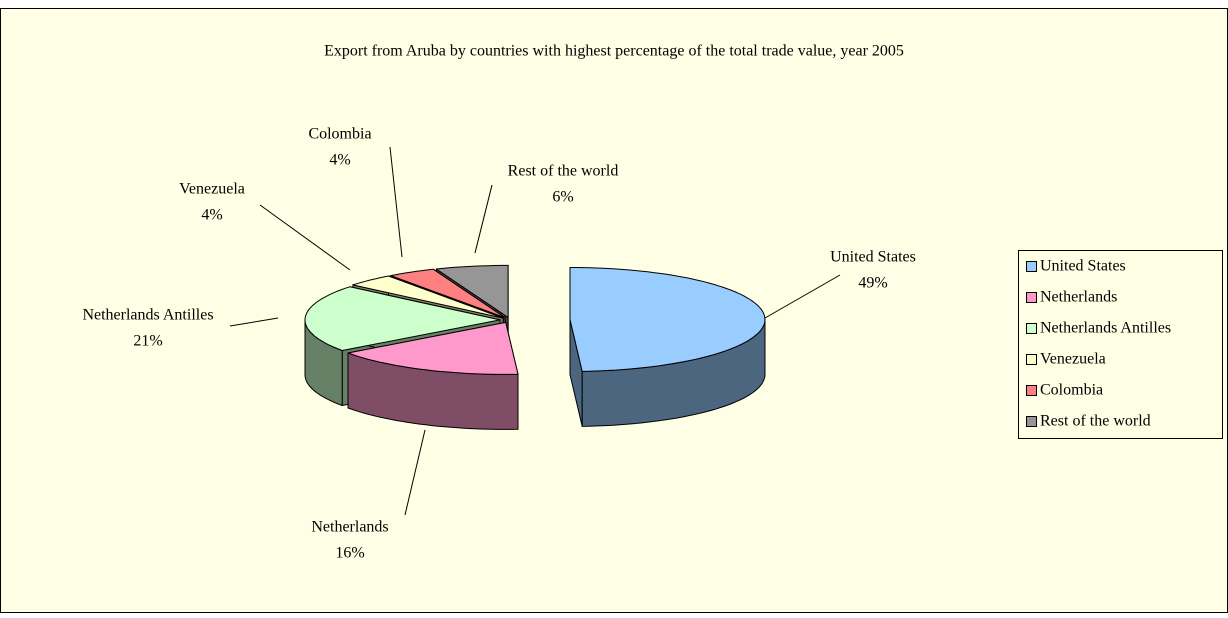  Describe the element at coordinates (563, 171) in the screenshot. I see `data-label-name: Rest of the world` at that location.